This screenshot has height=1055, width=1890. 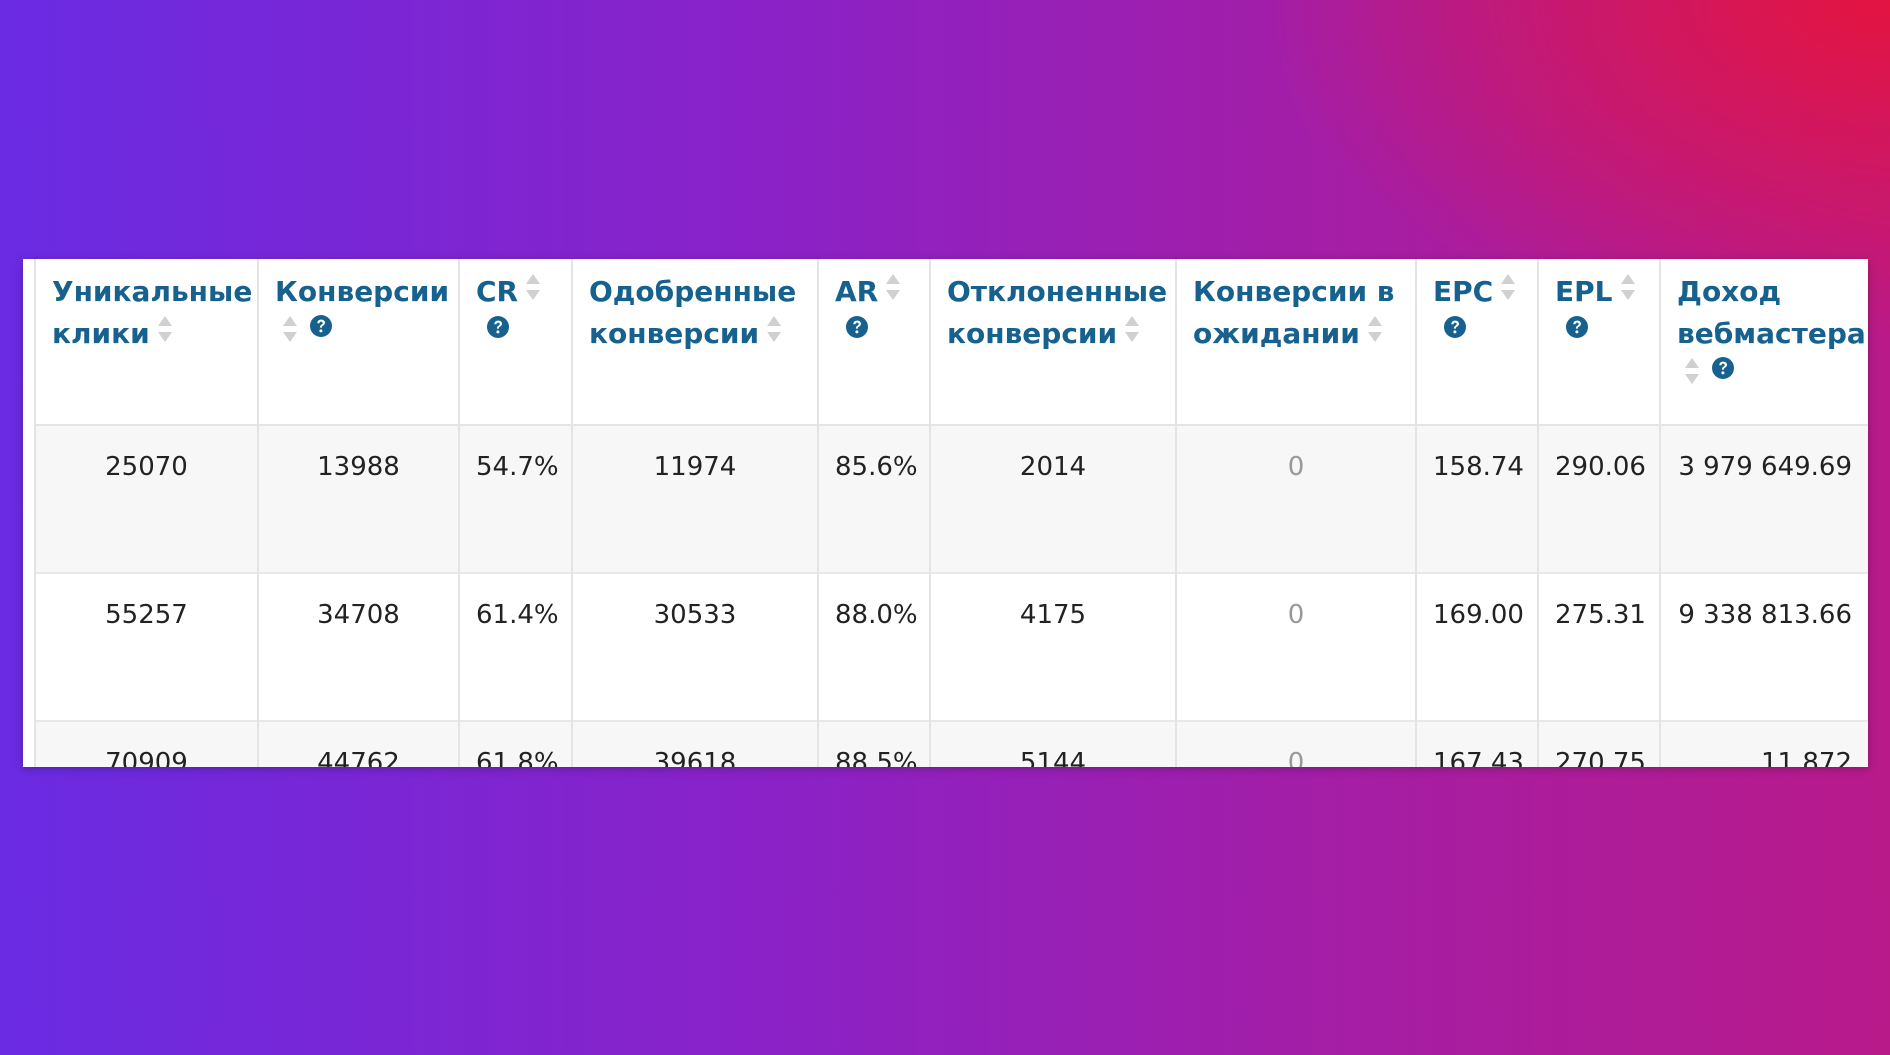 I want to click on header-label: EPL, so click(x=1584, y=291).